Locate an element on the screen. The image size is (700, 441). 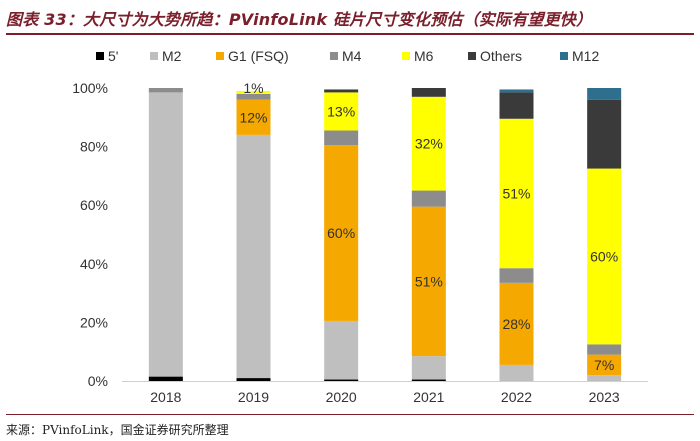
data-label-2021-m6: 32% is located at coordinates (429, 144).